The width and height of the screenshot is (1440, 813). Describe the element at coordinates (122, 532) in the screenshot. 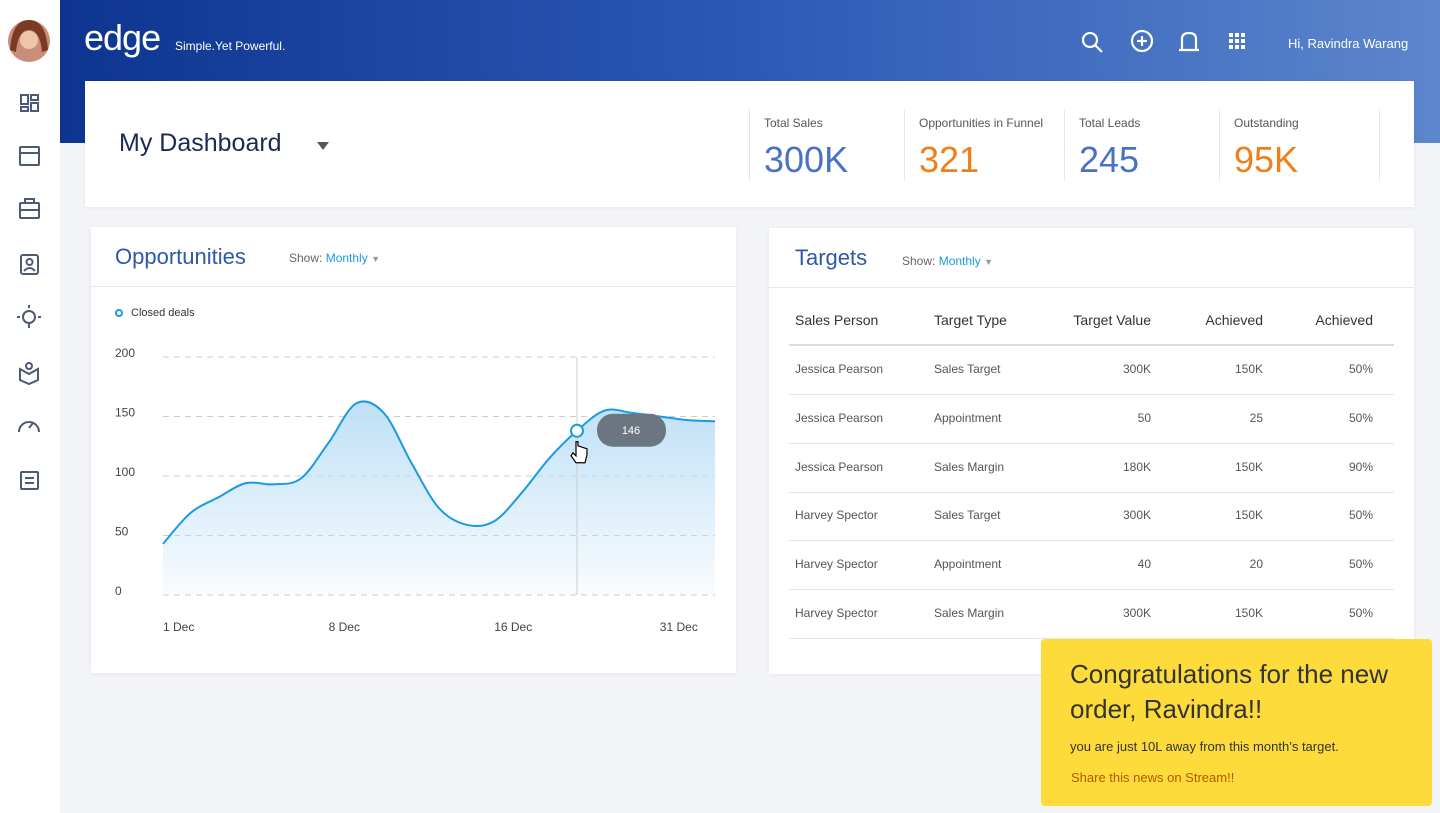

I see `y-tick-label: 50` at that location.